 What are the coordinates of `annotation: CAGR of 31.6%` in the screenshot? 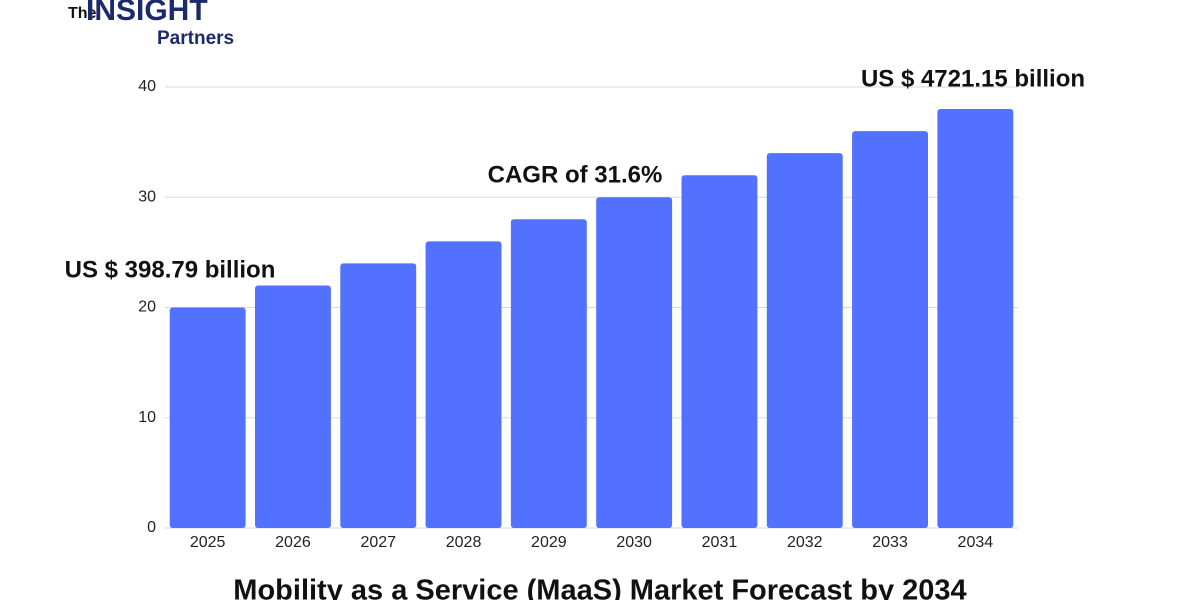 It's located at (575, 174).